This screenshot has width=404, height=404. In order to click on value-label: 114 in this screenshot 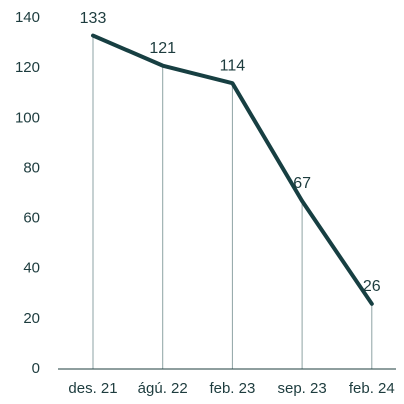, I will do `click(233, 65)`.